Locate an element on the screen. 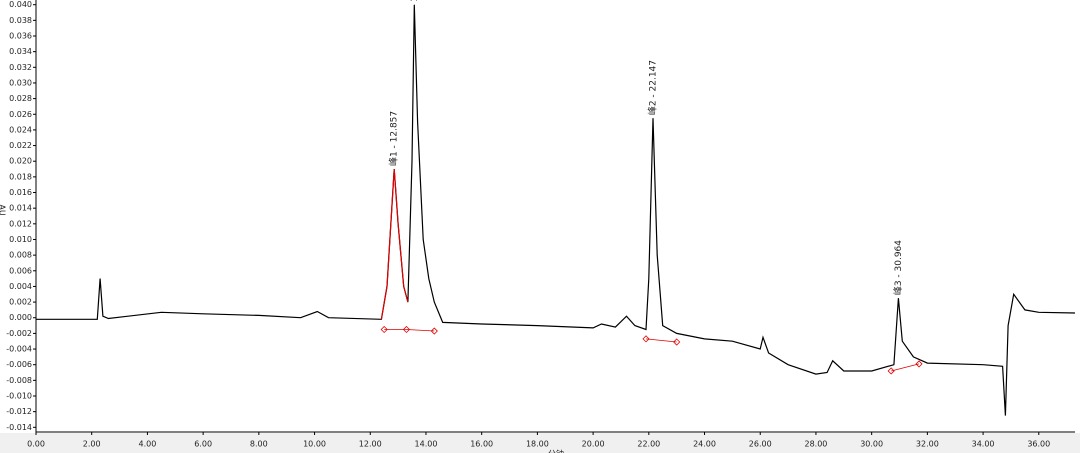 The image size is (1080, 453). x-axis-label: 分钟 is located at coordinates (556, 451).